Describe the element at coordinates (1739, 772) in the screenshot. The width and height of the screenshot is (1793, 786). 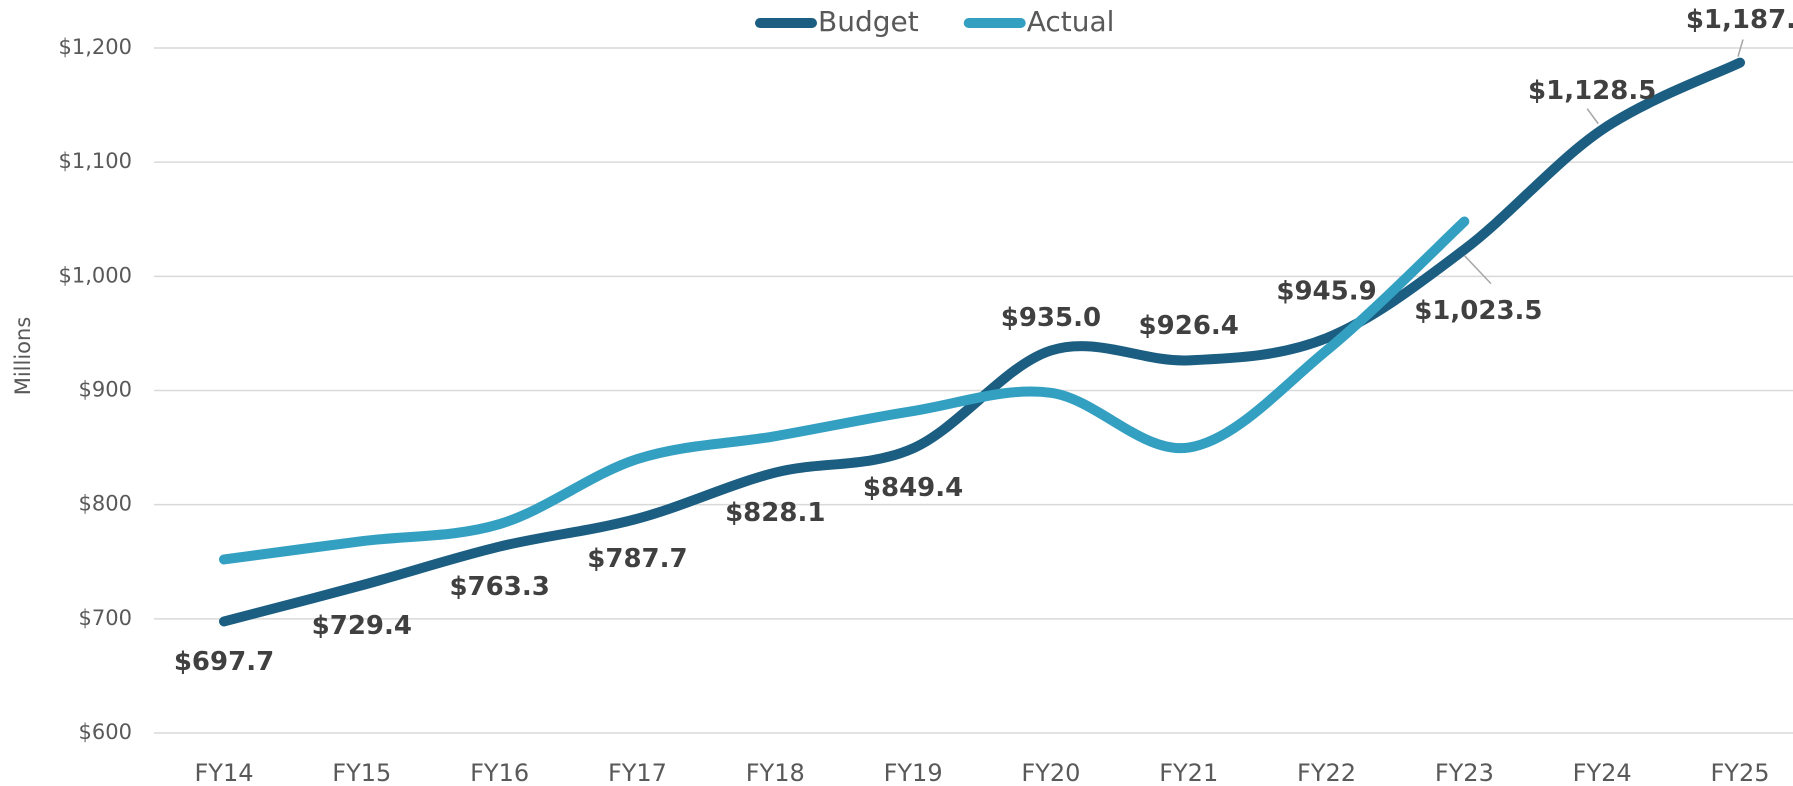
I see `x-tick-label: FY25` at that location.